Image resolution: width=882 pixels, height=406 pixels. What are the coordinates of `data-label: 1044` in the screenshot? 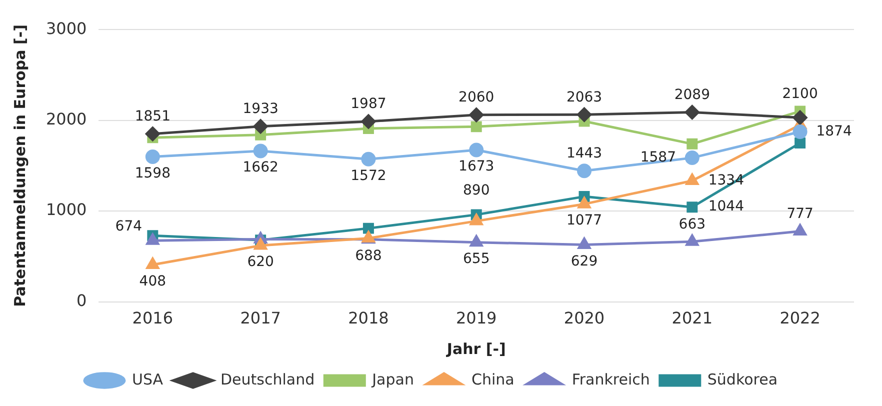 It's located at (726, 206).